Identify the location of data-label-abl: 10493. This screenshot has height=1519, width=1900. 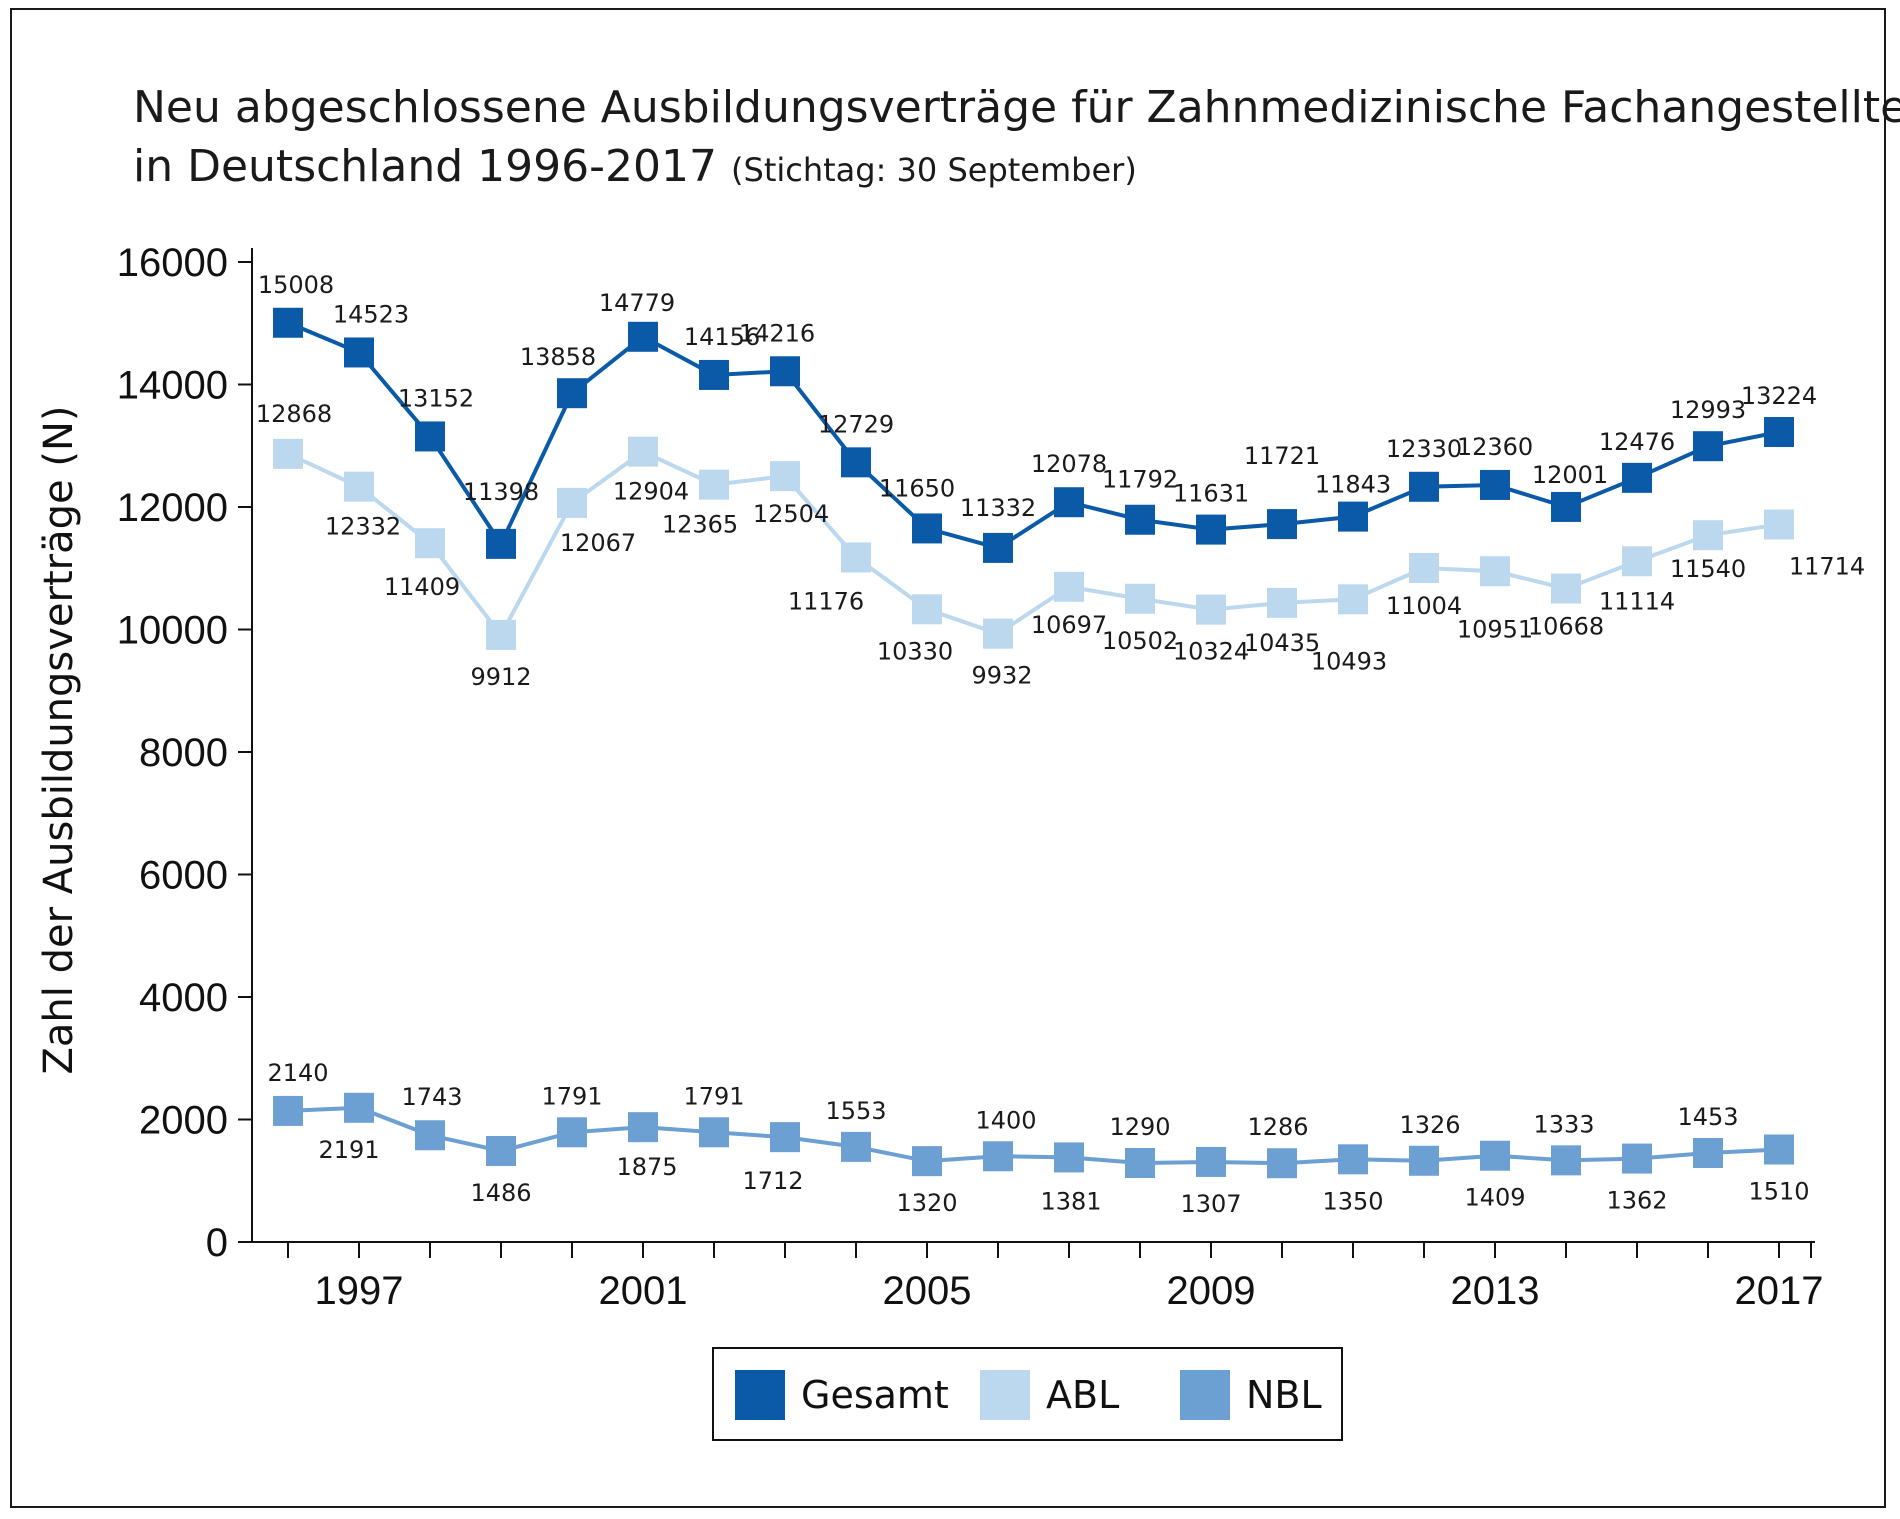
(1349, 661).